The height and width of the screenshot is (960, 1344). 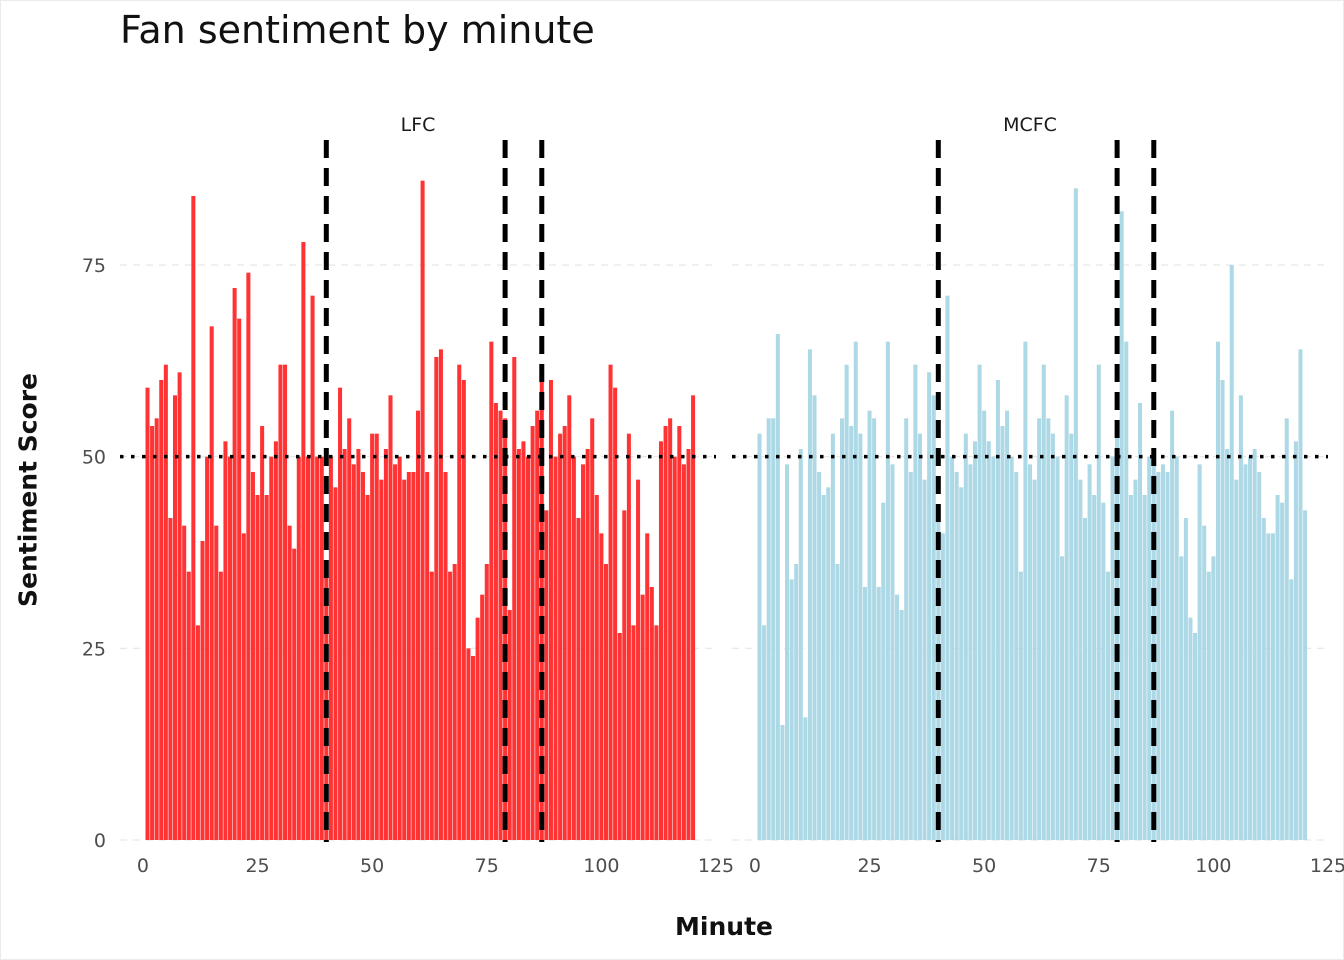 What do you see at coordinates (724, 926) in the screenshot?
I see `x-axis-label: Minute` at bounding box center [724, 926].